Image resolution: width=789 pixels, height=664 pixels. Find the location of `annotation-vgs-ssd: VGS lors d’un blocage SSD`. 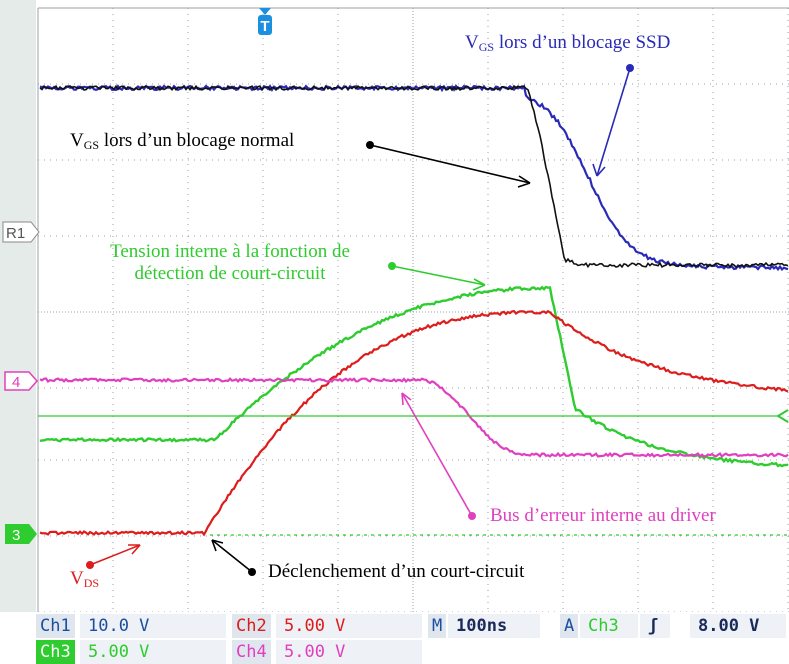

annotation-vgs-ssd: VGS lors d’un blocage SSD is located at coordinates (567, 43).